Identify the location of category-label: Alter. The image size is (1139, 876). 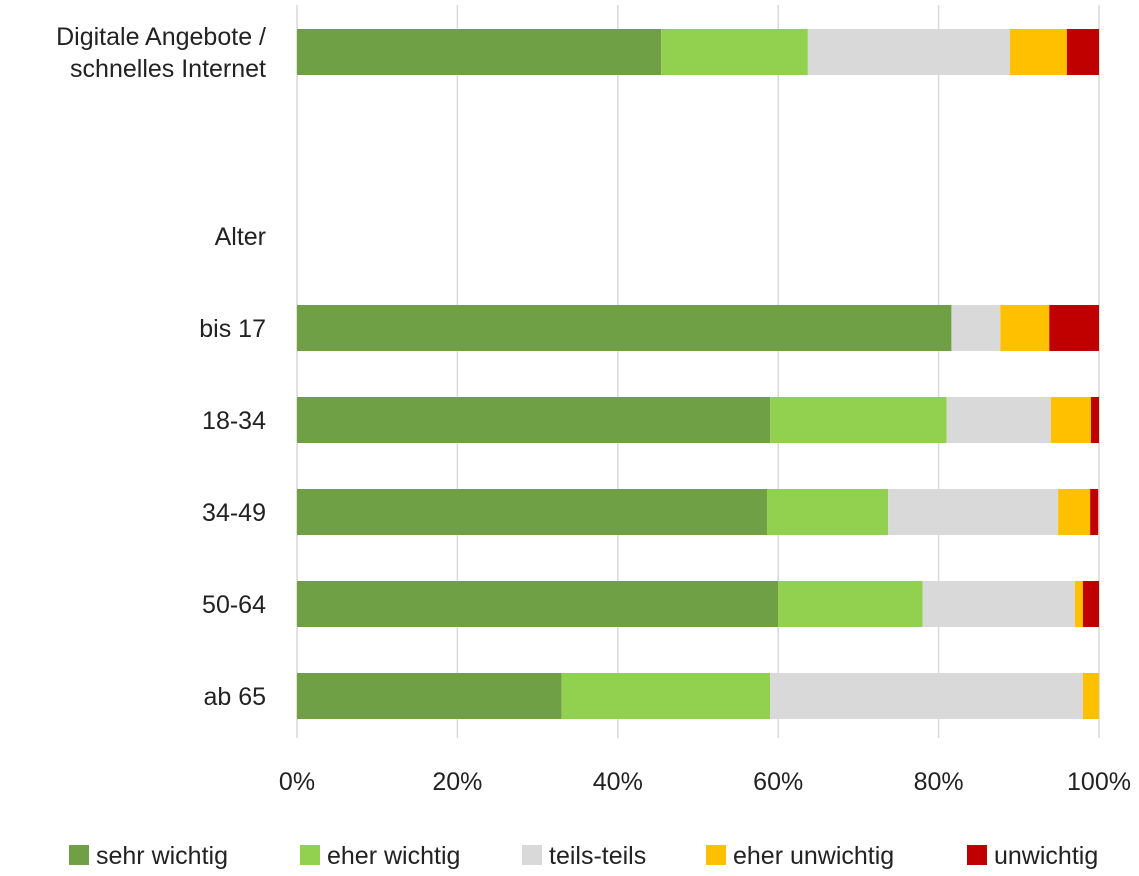
(240, 237).